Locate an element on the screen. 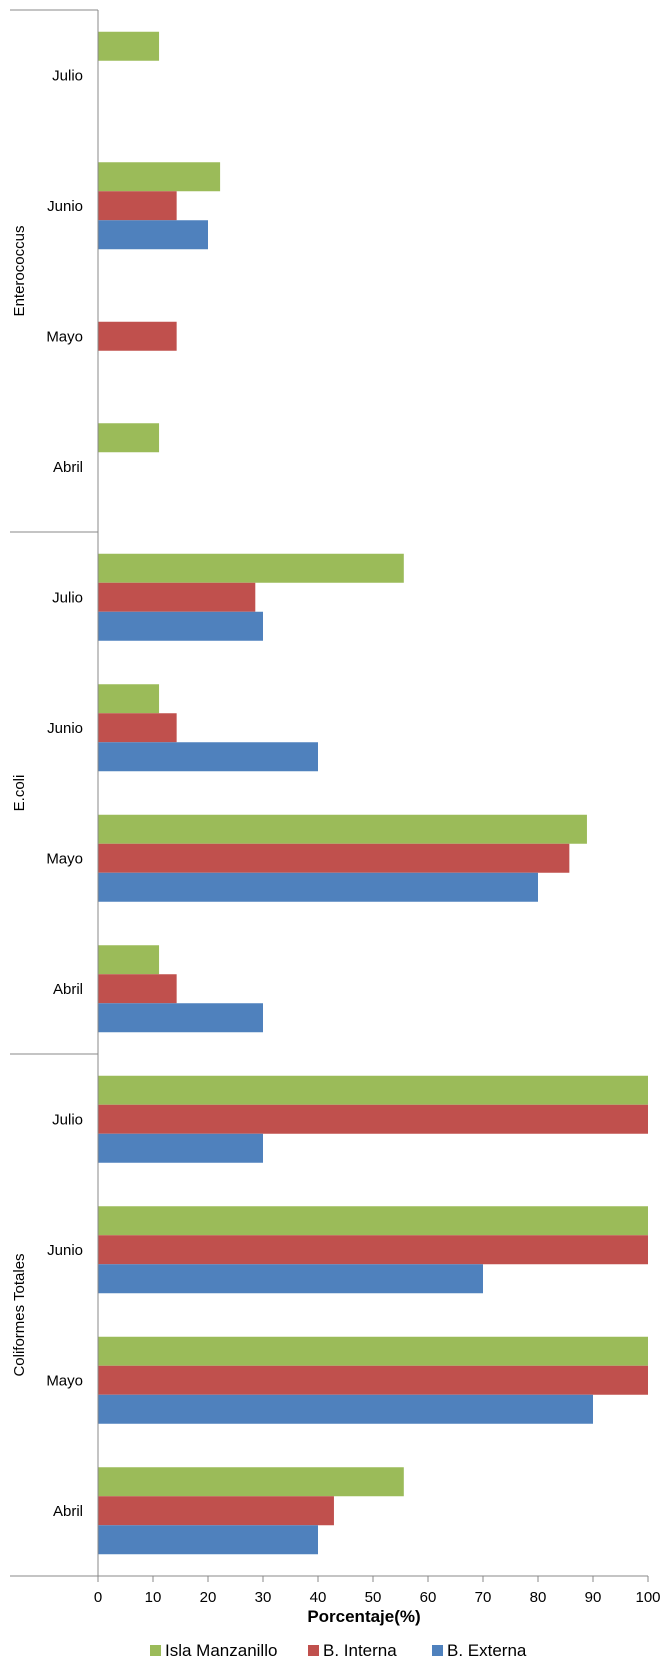 The width and height of the screenshot is (663, 1668). x-tick-label: 50 is located at coordinates (373, 1597).